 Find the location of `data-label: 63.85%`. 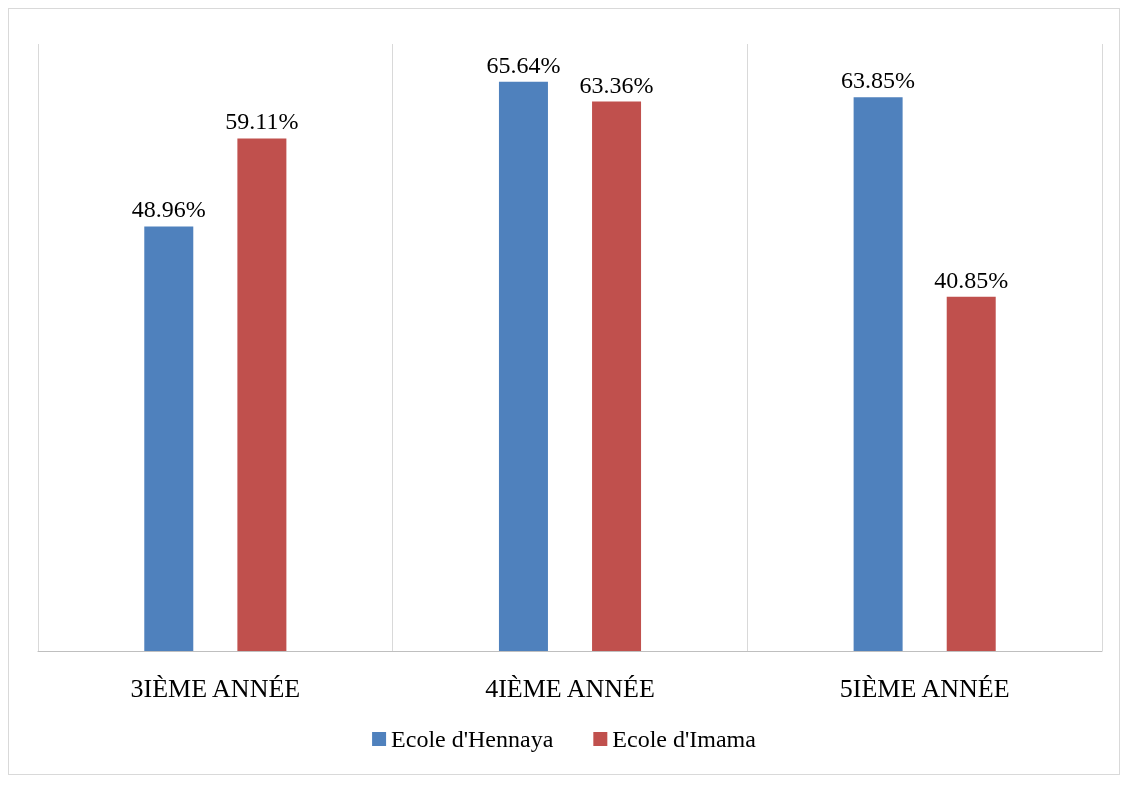

data-label: 63.85% is located at coordinates (878, 80).